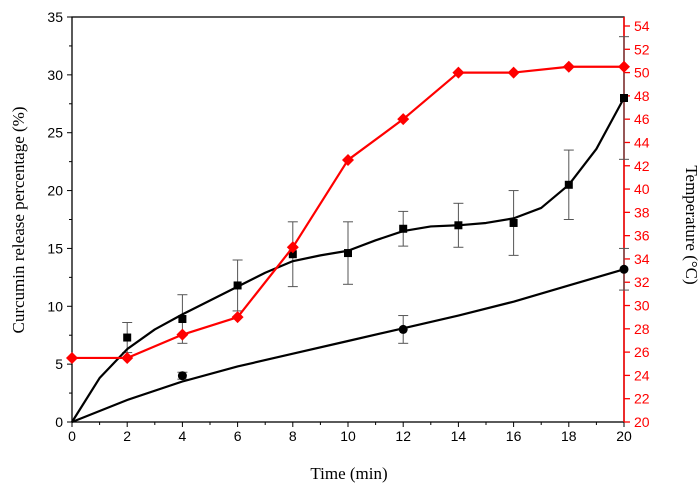 The width and height of the screenshot is (700, 492). Describe the element at coordinates (72, 436) in the screenshot. I see `x-tick-label: 0` at that location.